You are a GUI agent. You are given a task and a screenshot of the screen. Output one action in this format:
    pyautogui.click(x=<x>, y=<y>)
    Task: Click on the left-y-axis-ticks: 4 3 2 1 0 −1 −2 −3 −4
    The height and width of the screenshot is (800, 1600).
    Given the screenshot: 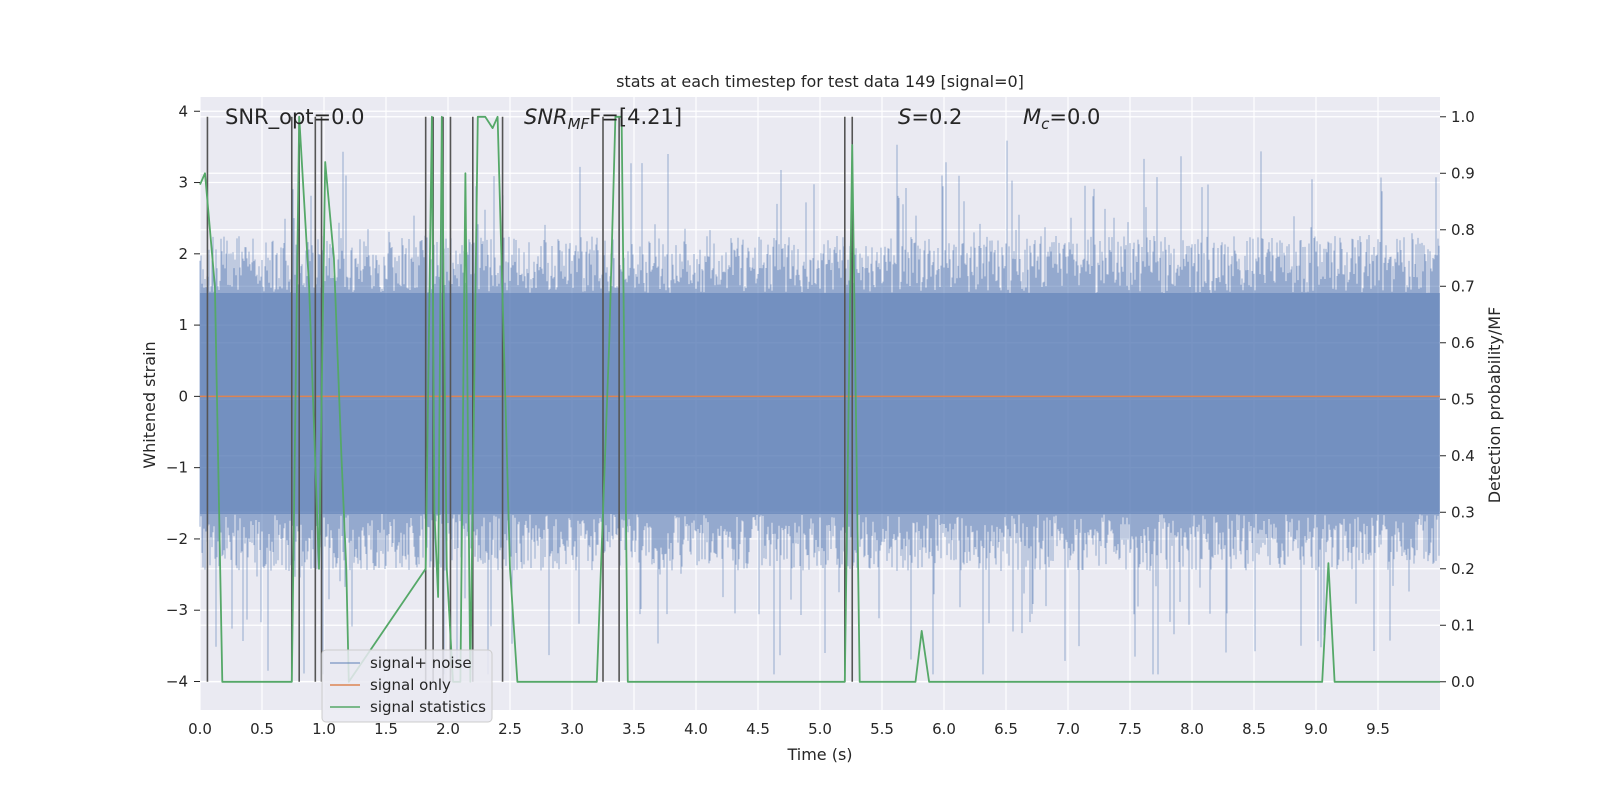 What is the action you would take?
    pyautogui.click(x=183, y=396)
    